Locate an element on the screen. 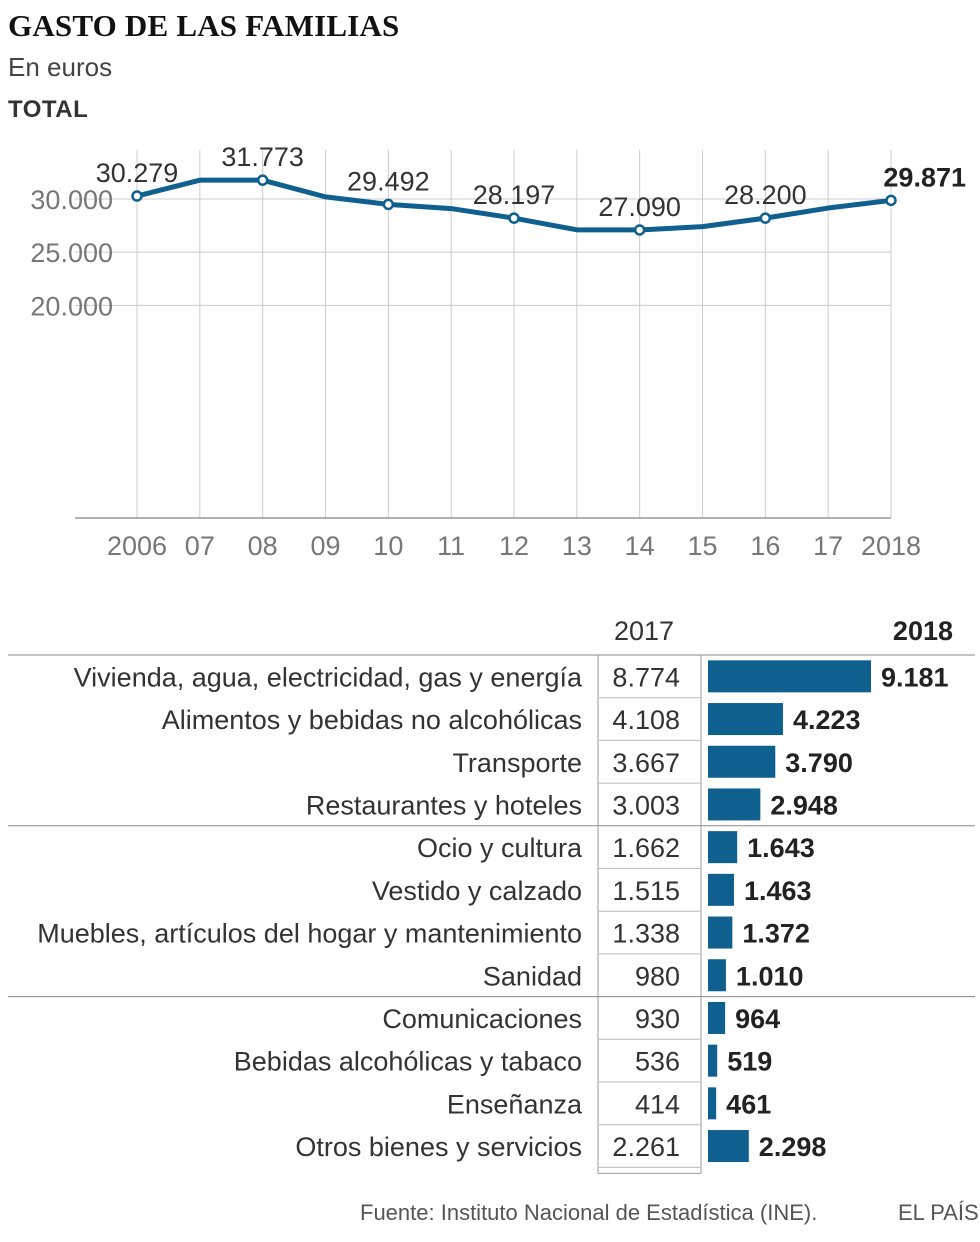 Image resolution: width=980 pixels, height=1242 pixels. value-2017: 1.515 is located at coordinates (646, 891).